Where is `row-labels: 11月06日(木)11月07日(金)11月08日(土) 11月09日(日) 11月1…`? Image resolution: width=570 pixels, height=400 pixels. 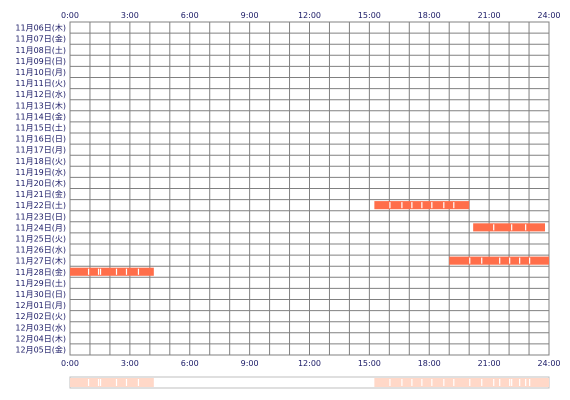
row-labels: 11月06日(木)11月07日(金)11月08日(土) 11月09日(日) 11月1… is located at coordinates (40, 189).